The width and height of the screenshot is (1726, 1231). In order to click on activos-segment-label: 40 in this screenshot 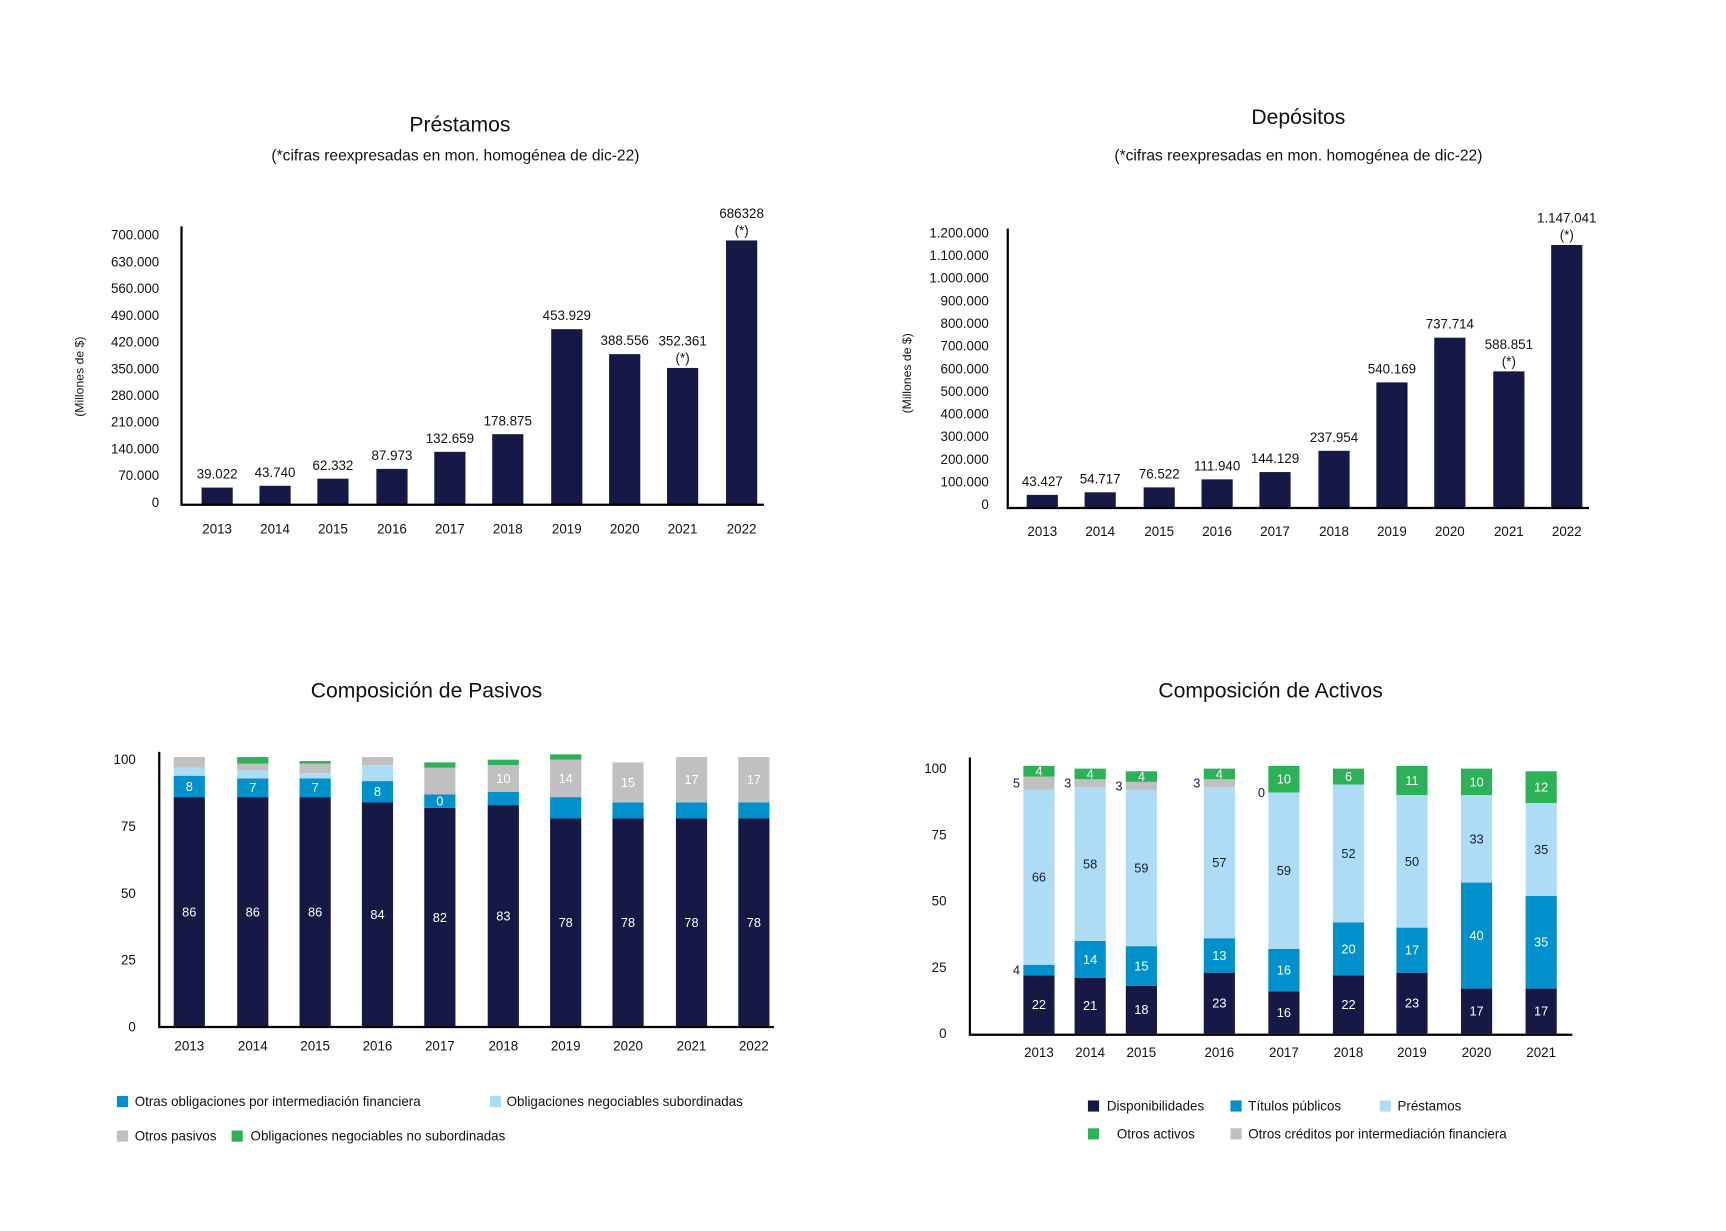, I will do `click(1476, 935)`.